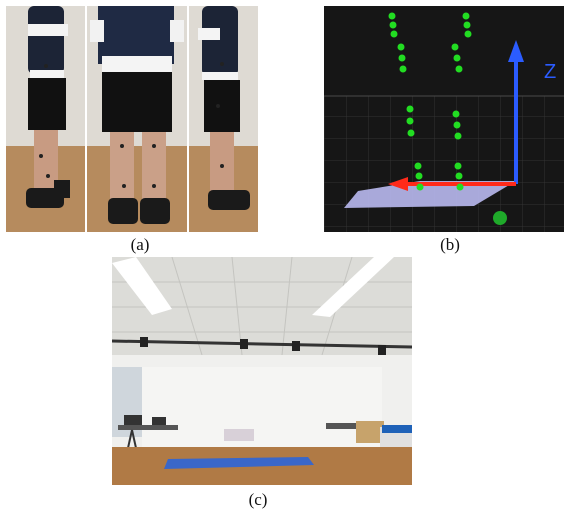  I want to click on subject-front, so click(137, 115).